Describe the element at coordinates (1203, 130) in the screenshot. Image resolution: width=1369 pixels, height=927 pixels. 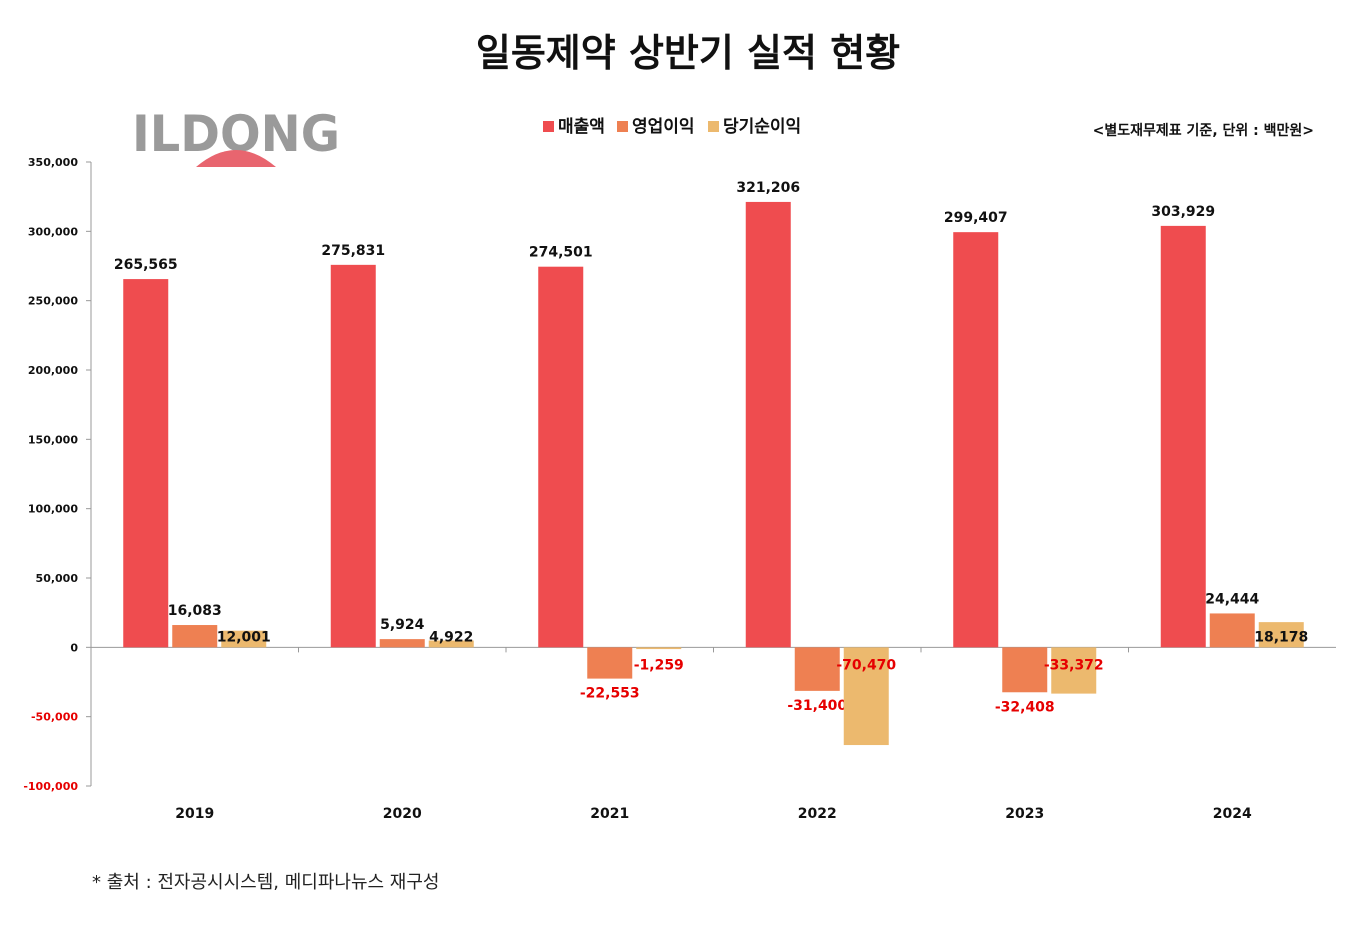
I see `unit-note: <별도재무제표 기준, 단위 : 백만원>` at that location.